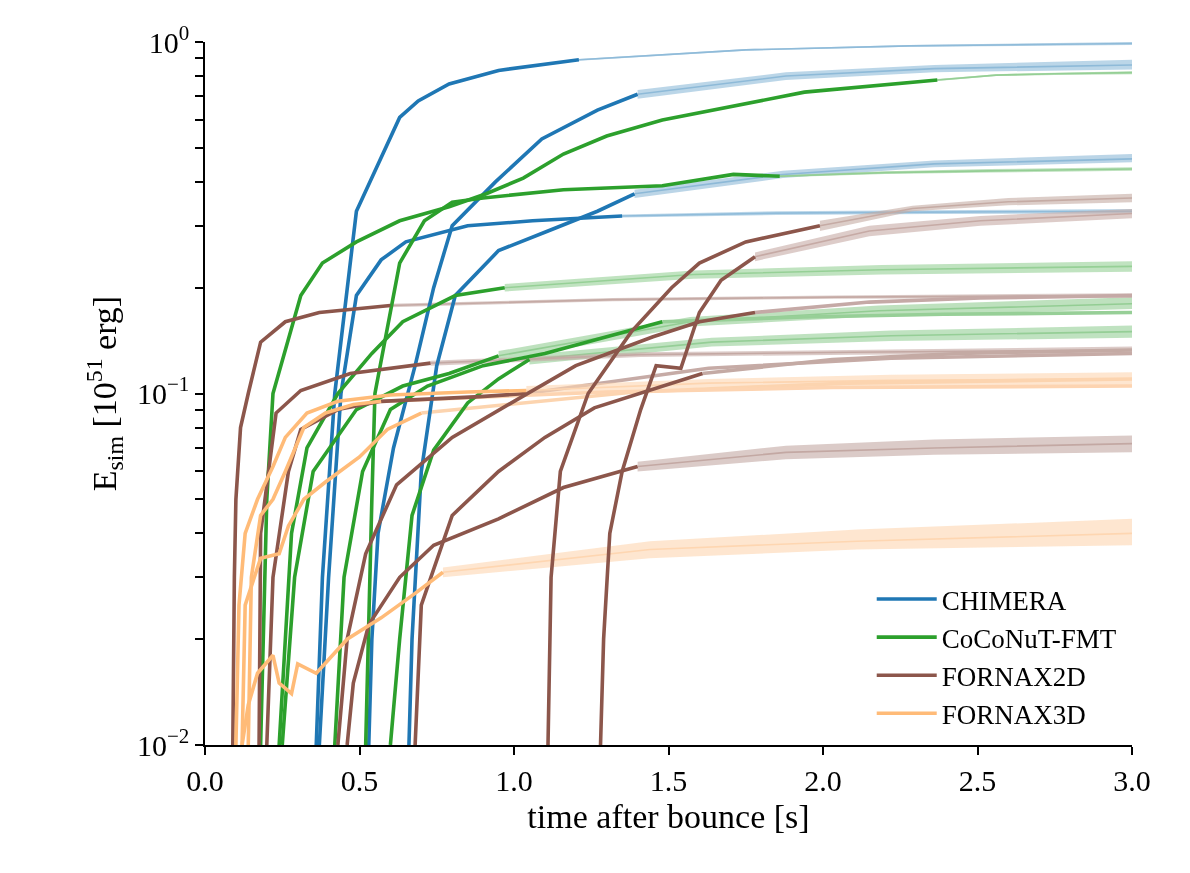 This screenshot has width=1190, height=873. I want to click on x-tick-label: 3.0, so click(1132, 780).